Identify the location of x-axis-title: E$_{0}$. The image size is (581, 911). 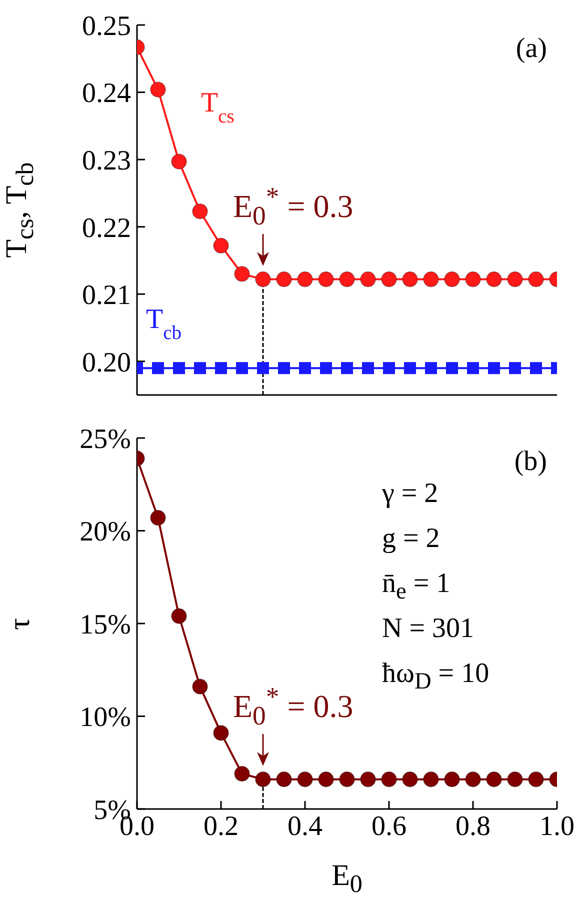
(347, 878).